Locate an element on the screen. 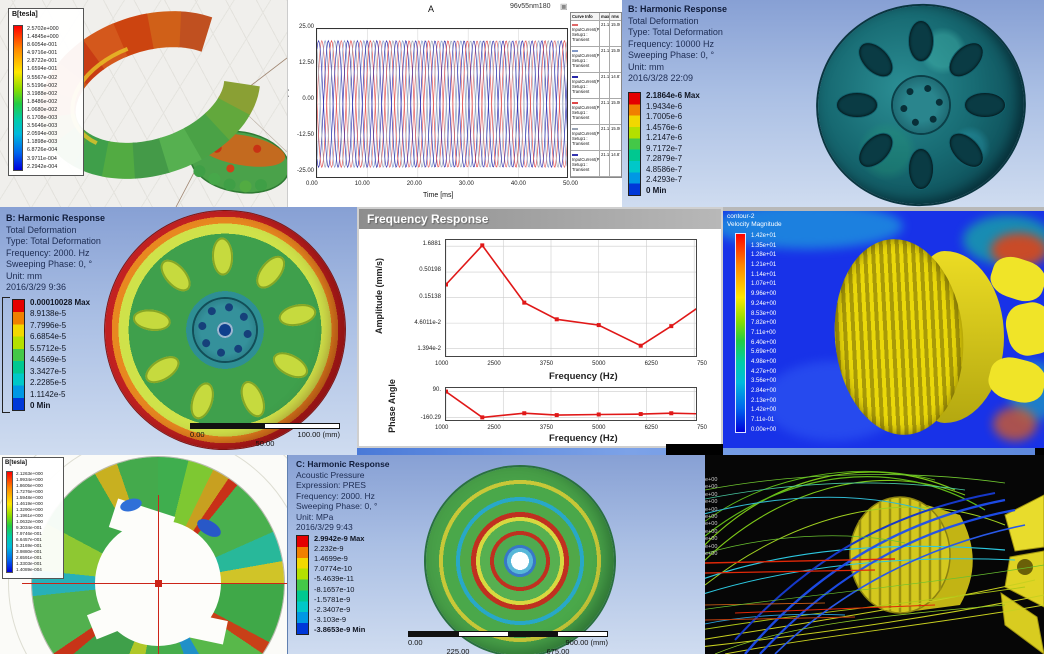 Image resolution: width=1044 pixels, height=654 pixels. ansys-line: Frequency: 2000. Hz is located at coordinates (335, 495).